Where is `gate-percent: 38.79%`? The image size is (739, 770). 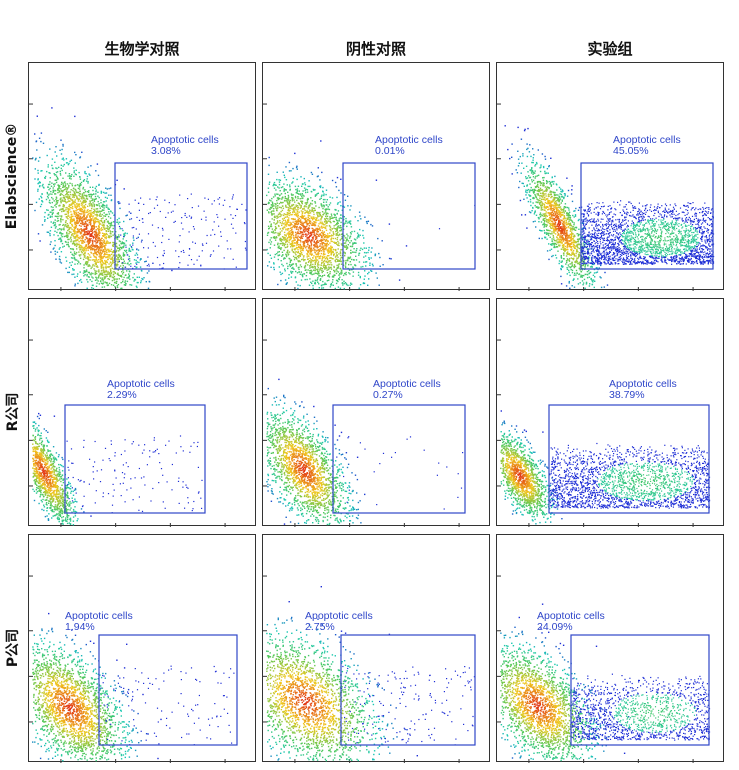 gate-percent: 38.79% is located at coordinates (643, 395).